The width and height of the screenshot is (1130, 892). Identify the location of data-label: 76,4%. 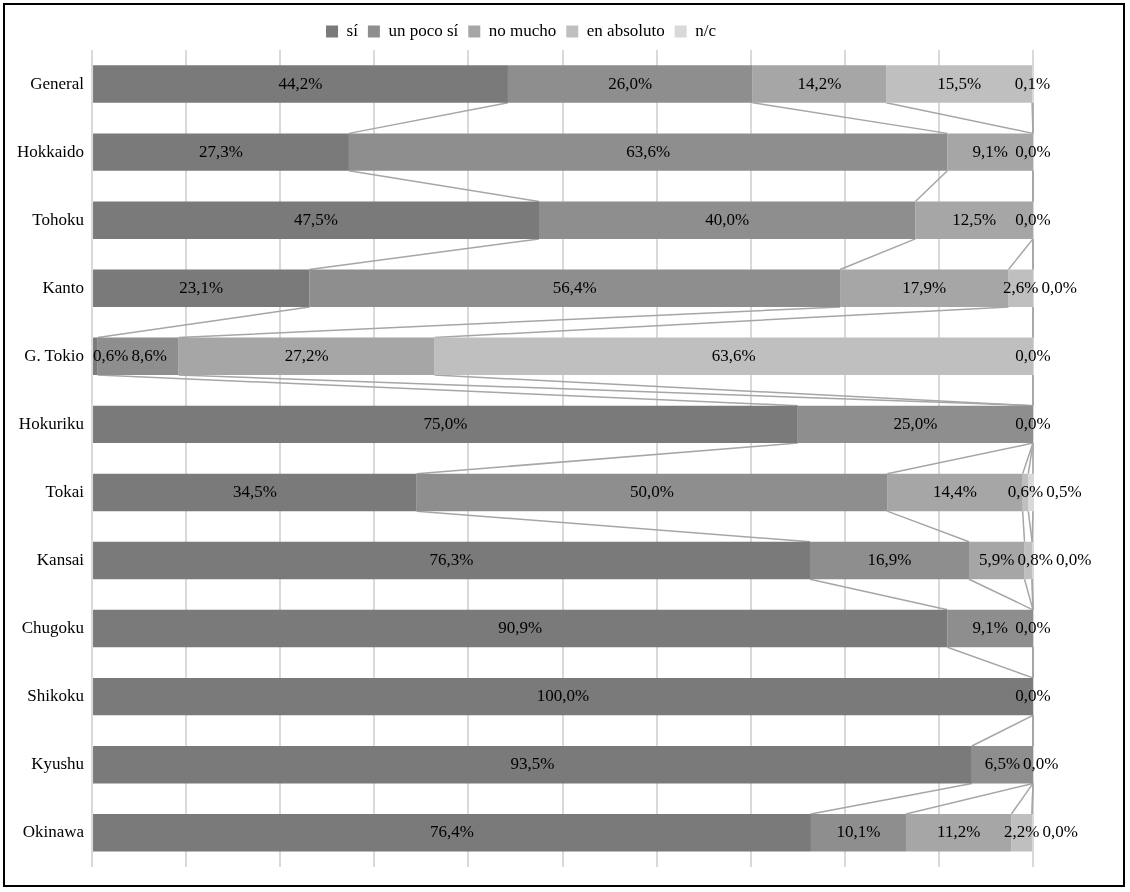
(452, 832).